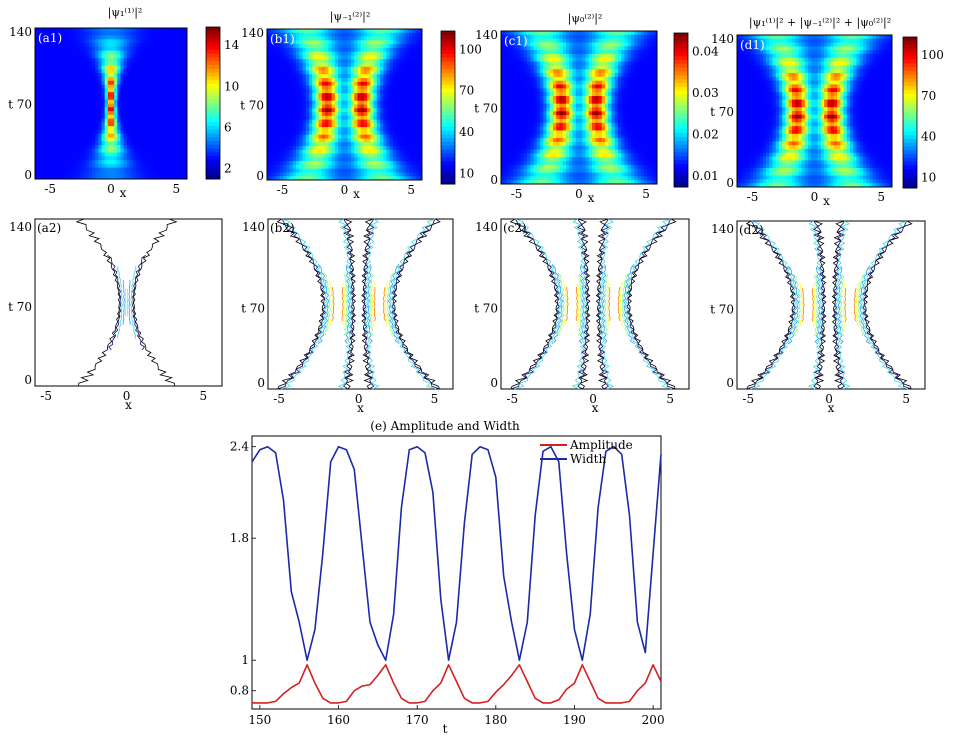  What do you see at coordinates (239, 538) in the screenshot?
I see `ytick-label: 1.8` at bounding box center [239, 538].